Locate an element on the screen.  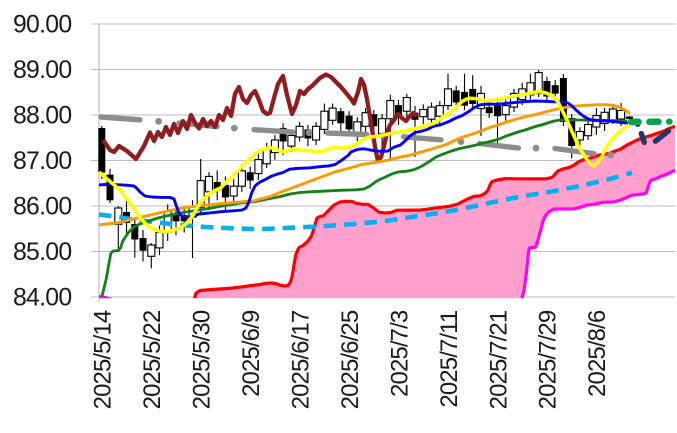
svg-text: 2025/6/25 is located at coordinates (350, 359).